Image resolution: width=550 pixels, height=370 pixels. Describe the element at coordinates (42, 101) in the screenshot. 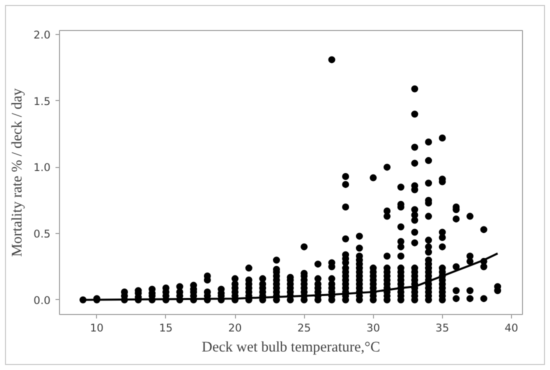

I see `y-tick-label: 1.5` at that location.